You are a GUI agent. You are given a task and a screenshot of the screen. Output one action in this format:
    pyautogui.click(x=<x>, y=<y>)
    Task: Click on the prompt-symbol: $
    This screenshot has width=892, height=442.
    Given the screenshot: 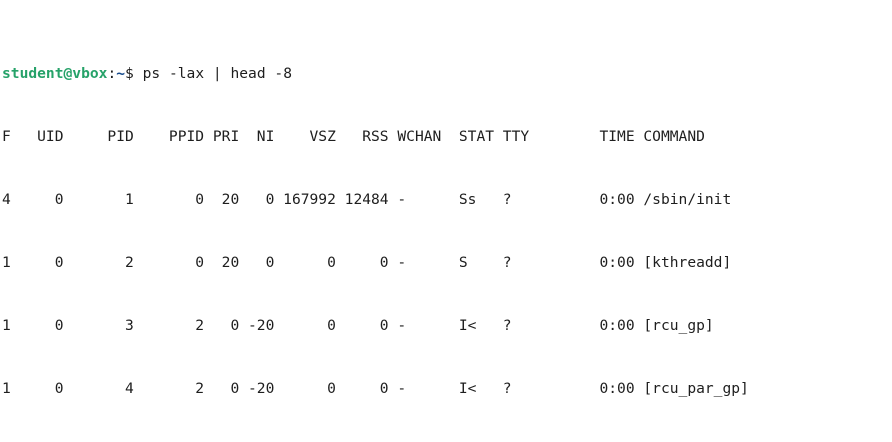 What is the action you would take?
    pyautogui.click(x=134, y=73)
    